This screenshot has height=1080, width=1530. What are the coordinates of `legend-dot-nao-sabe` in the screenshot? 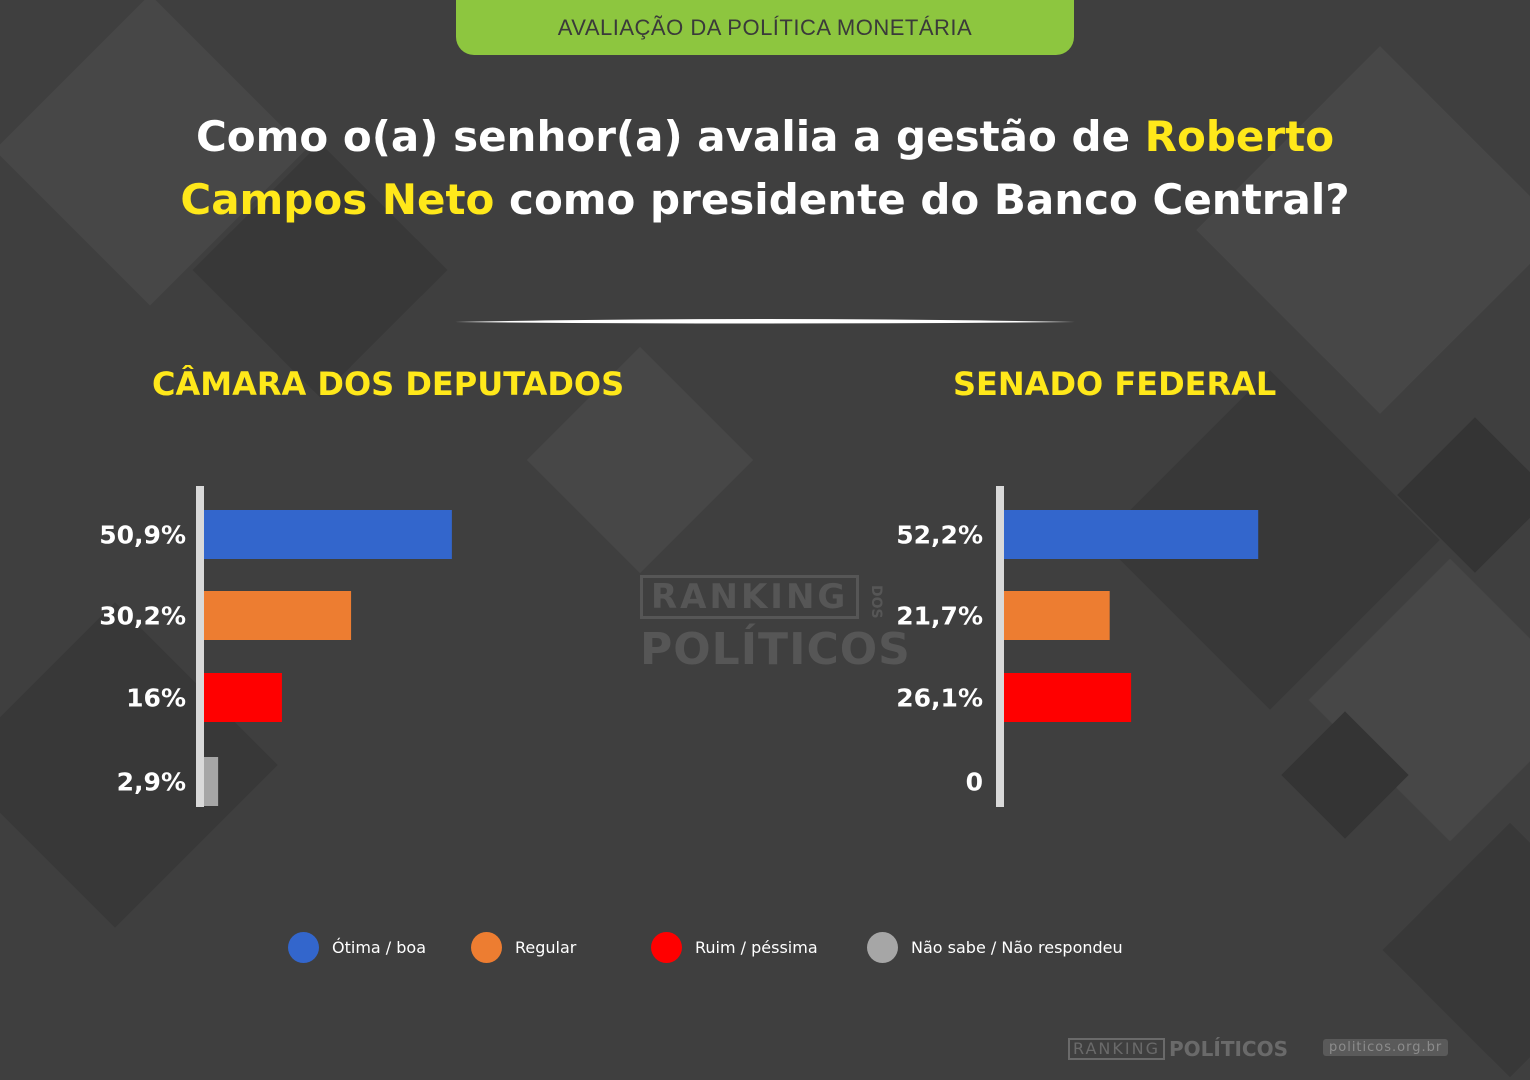 It's located at (882, 947).